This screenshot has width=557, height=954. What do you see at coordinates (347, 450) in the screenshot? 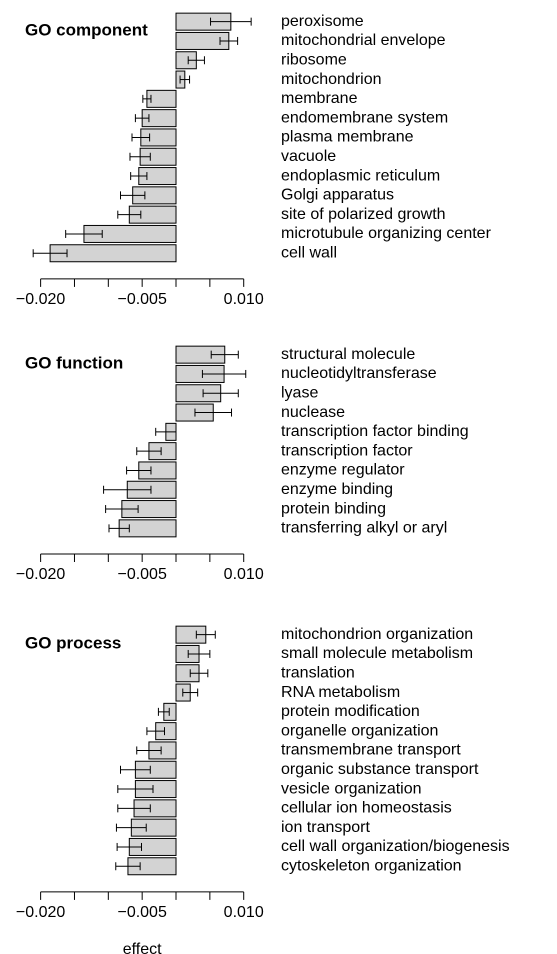
I see `category-label: transcription factor` at bounding box center [347, 450].